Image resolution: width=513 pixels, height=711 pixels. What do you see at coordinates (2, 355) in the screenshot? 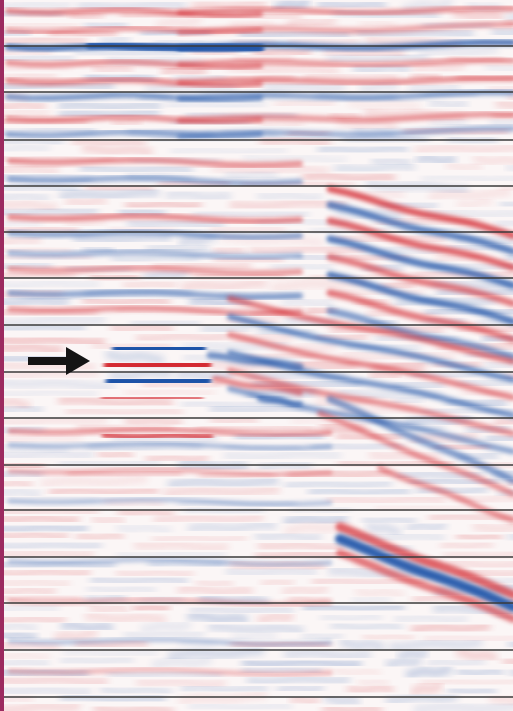
I see `left-border` at bounding box center [2, 355].